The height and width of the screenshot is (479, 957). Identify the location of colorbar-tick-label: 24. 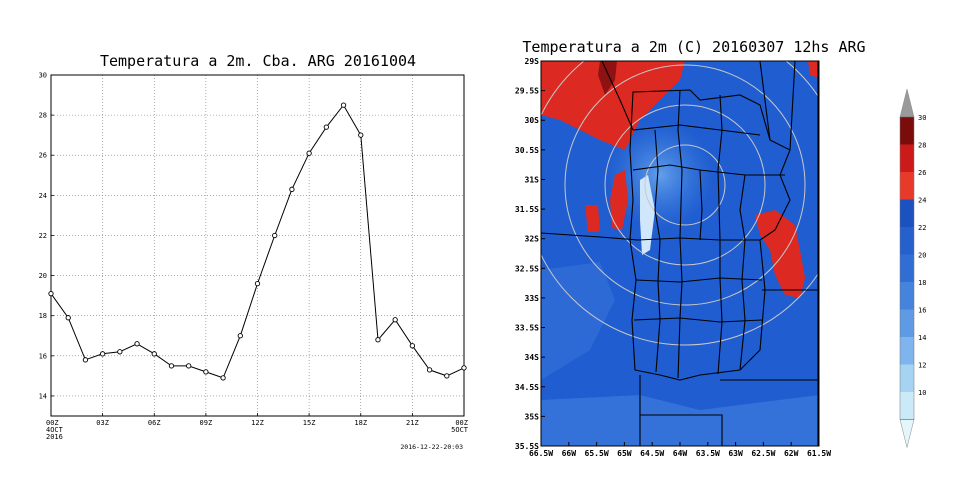
(922, 201).